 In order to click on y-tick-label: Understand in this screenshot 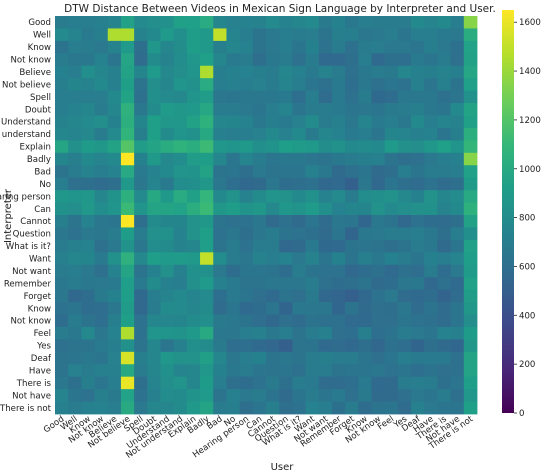, I will do `click(26, 123)`.